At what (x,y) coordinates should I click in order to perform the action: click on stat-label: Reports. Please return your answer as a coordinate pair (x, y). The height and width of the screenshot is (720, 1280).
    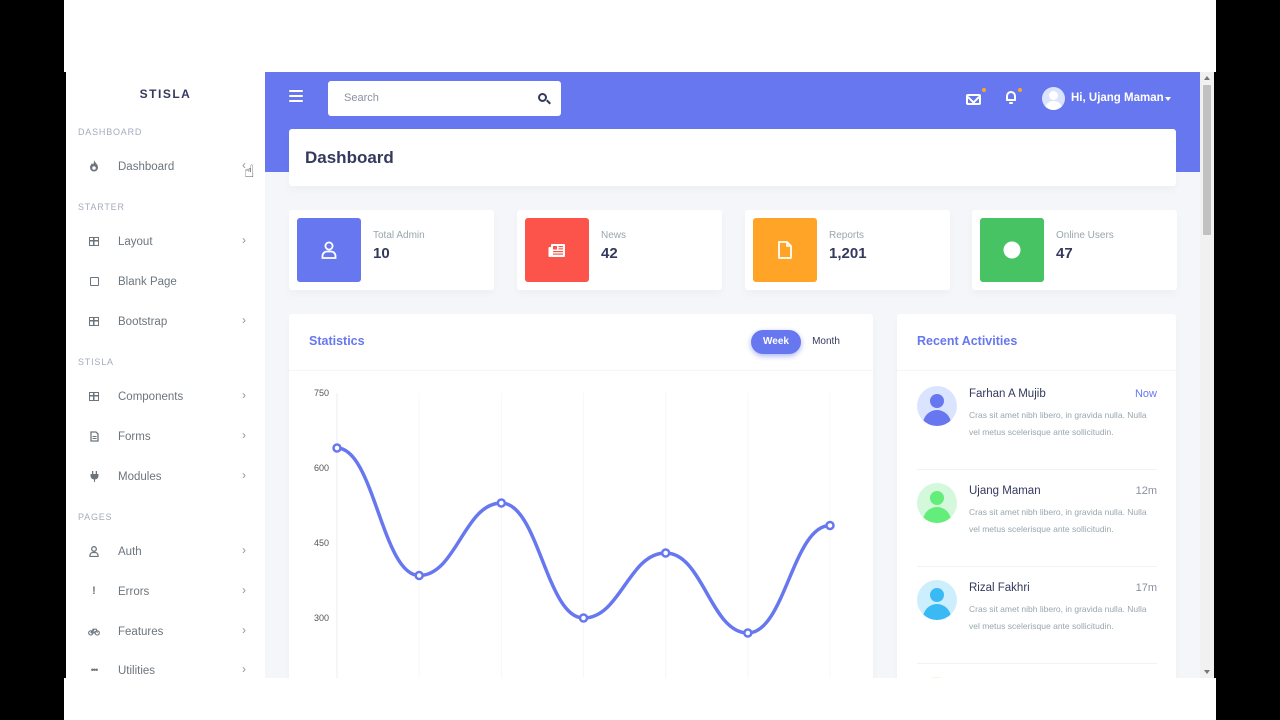
    Looking at the image, I should click on (847, 235).